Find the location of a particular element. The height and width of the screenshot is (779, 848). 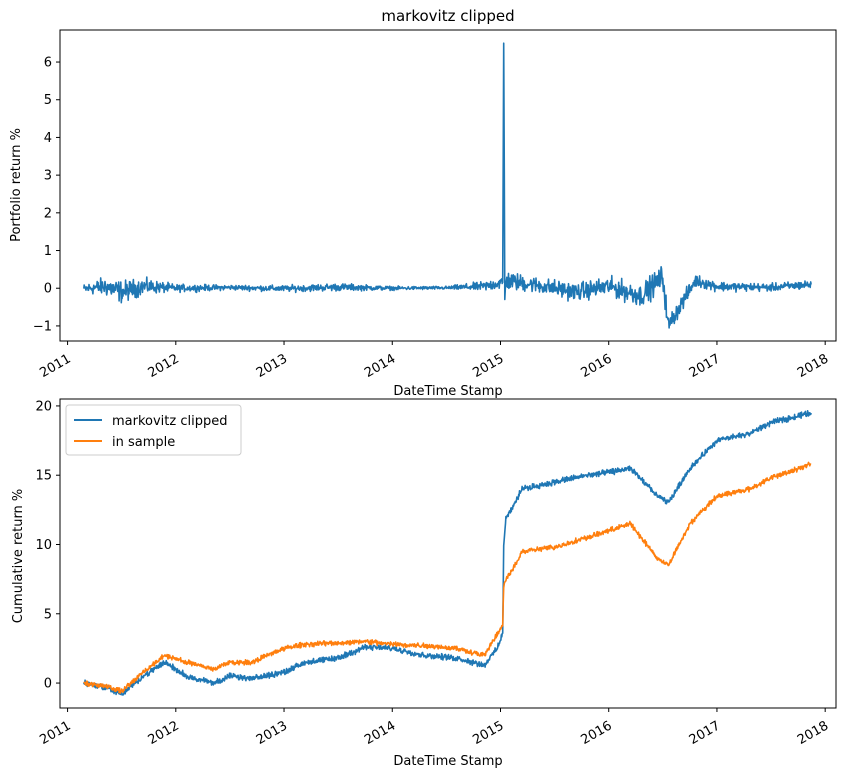

y-ticks: −1 0 1 2 3 4 5 6 is located at coordinates (46, 195).